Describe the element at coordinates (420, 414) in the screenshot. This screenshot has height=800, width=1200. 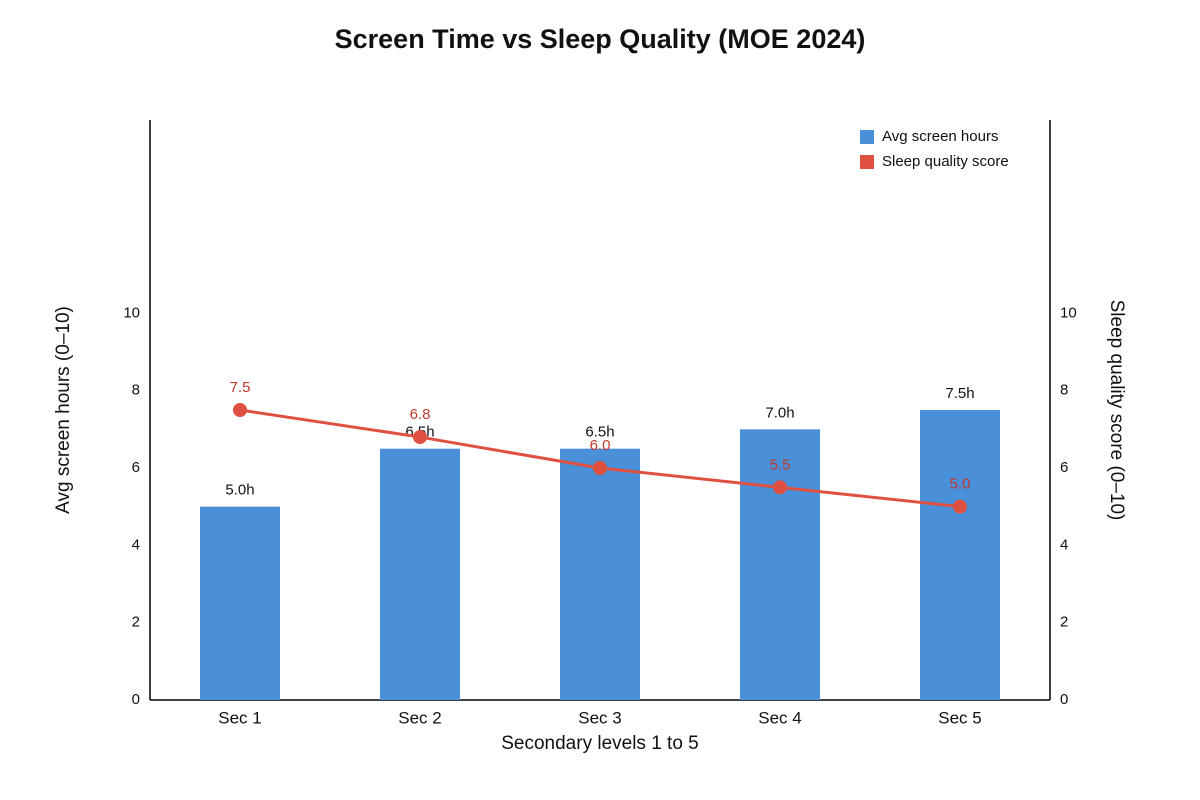
I see `line-value-label: 6.8` at that location.